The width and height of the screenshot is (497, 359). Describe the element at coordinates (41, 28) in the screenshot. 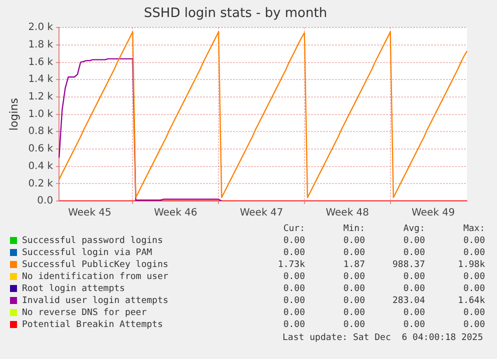

I see `y-tick-label: 2.0 k` at that location.